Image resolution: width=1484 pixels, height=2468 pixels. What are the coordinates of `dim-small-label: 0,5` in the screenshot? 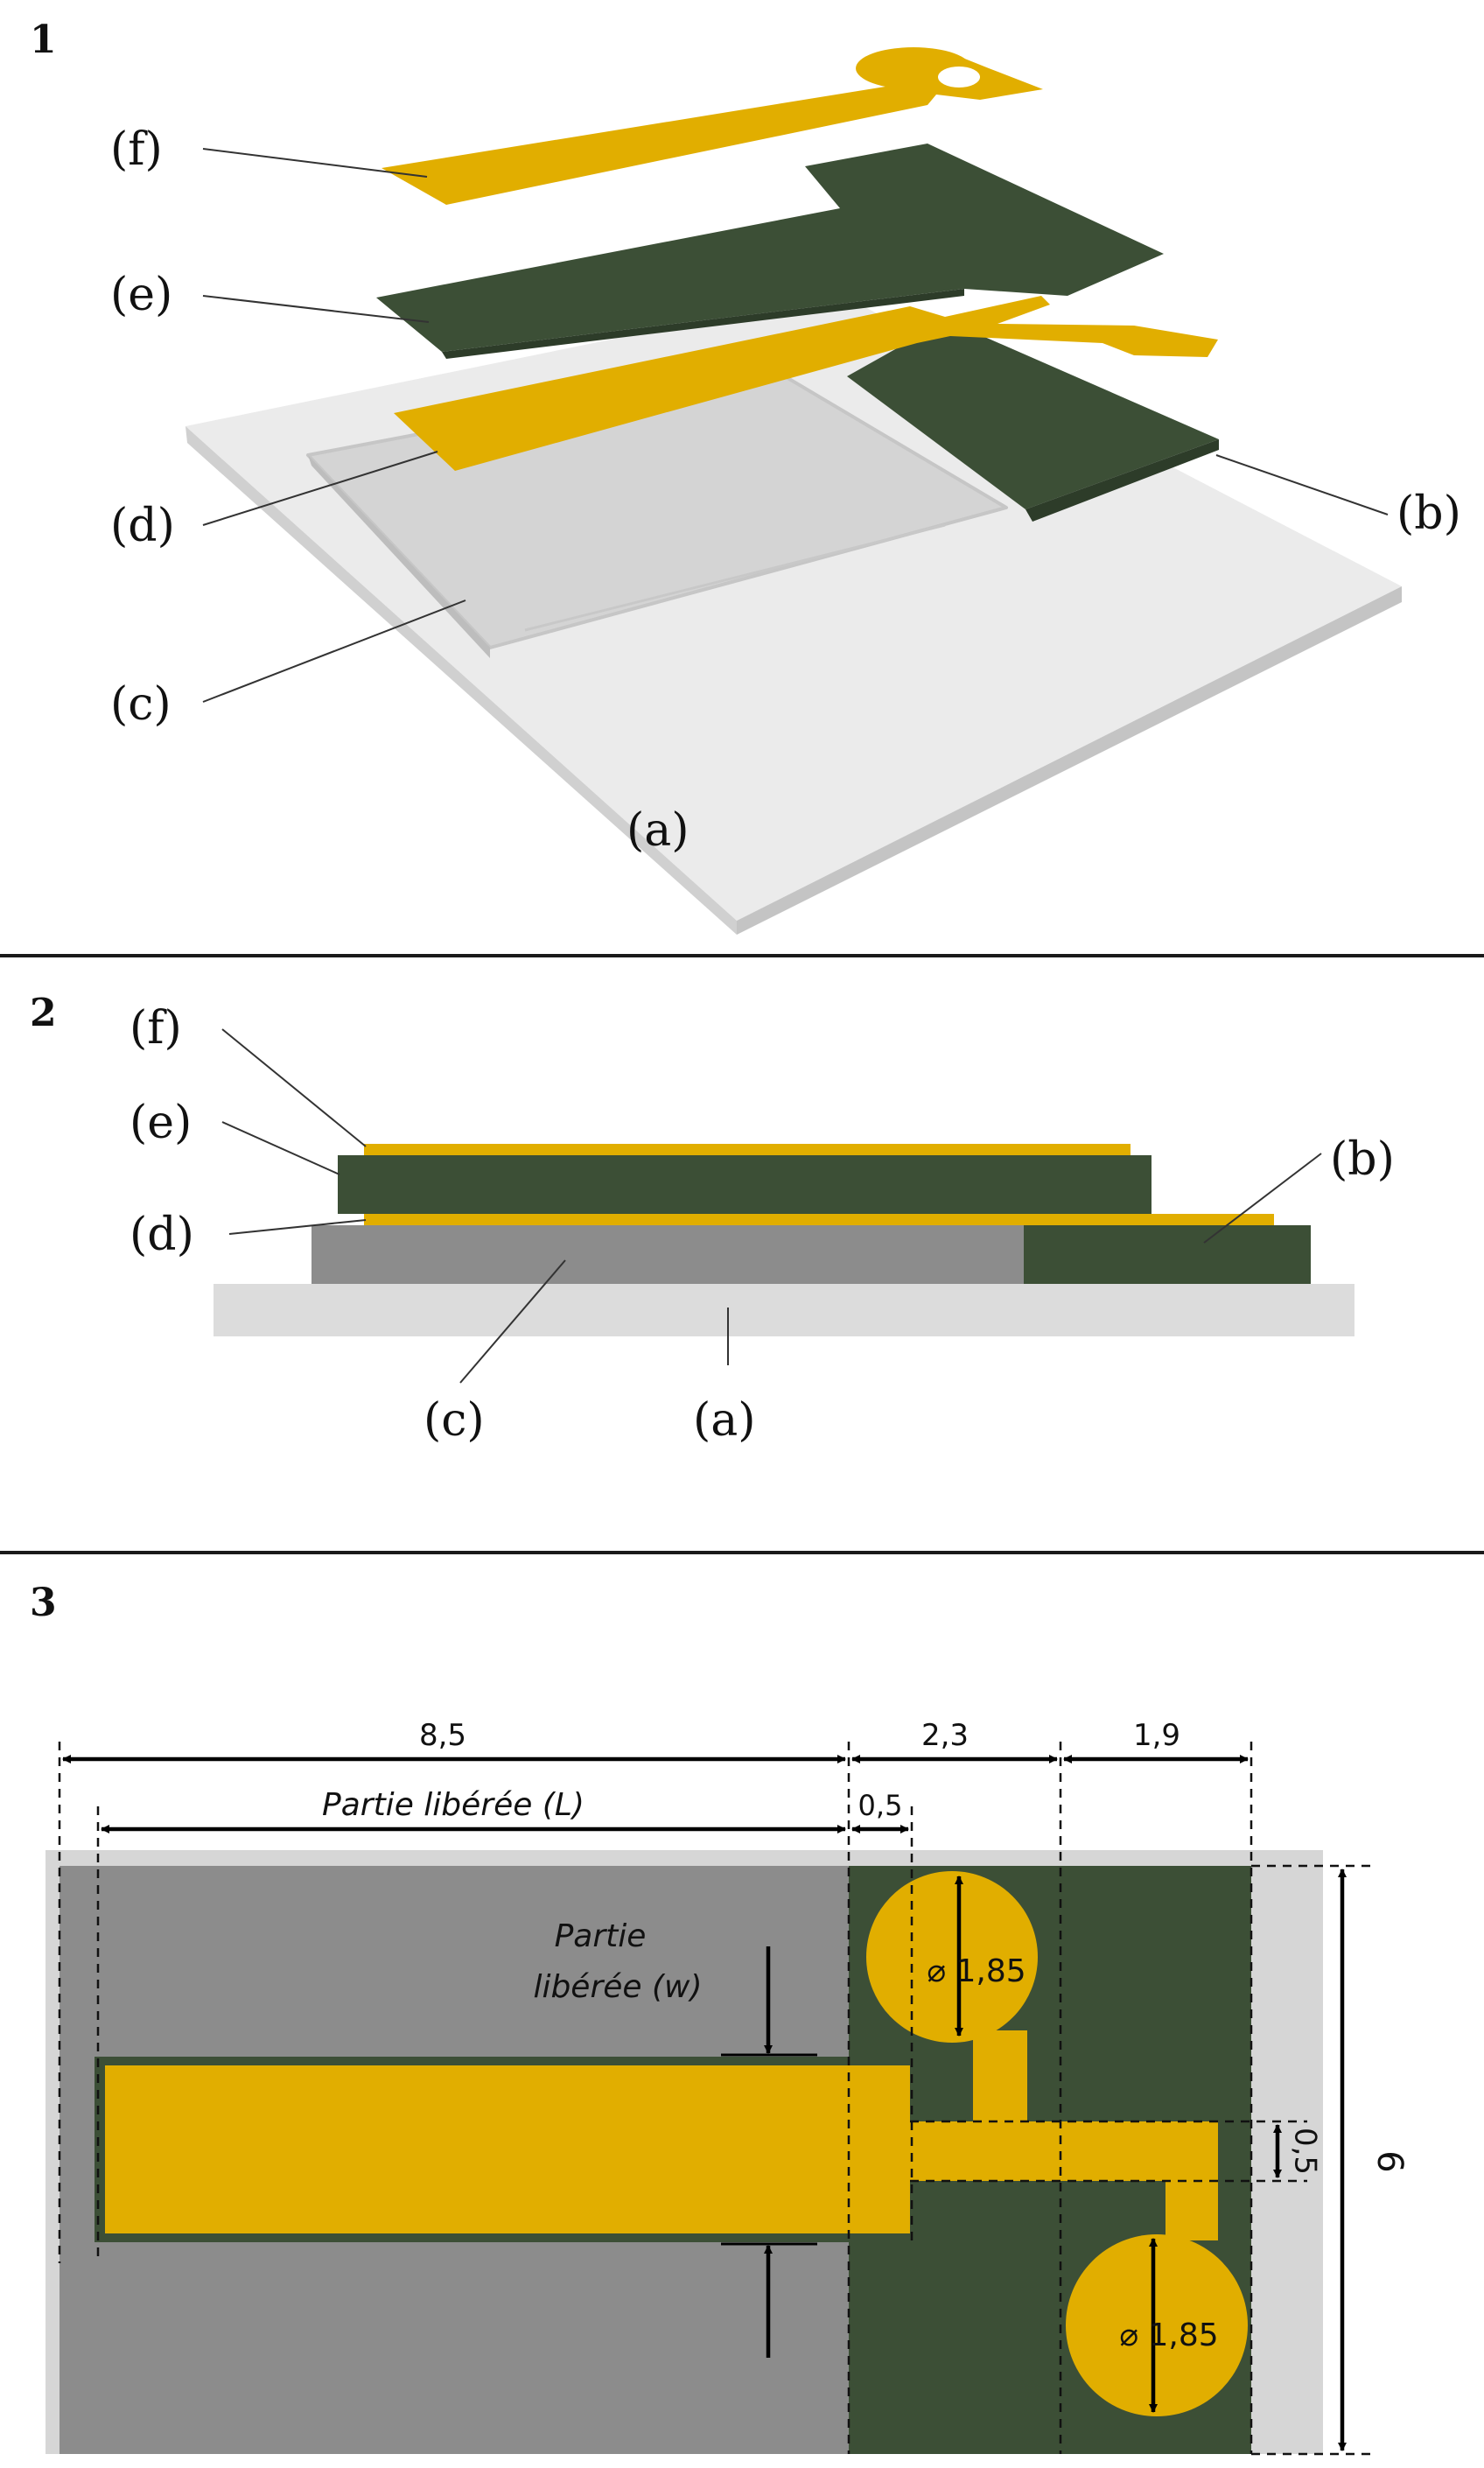 It's located at (880, 1806).